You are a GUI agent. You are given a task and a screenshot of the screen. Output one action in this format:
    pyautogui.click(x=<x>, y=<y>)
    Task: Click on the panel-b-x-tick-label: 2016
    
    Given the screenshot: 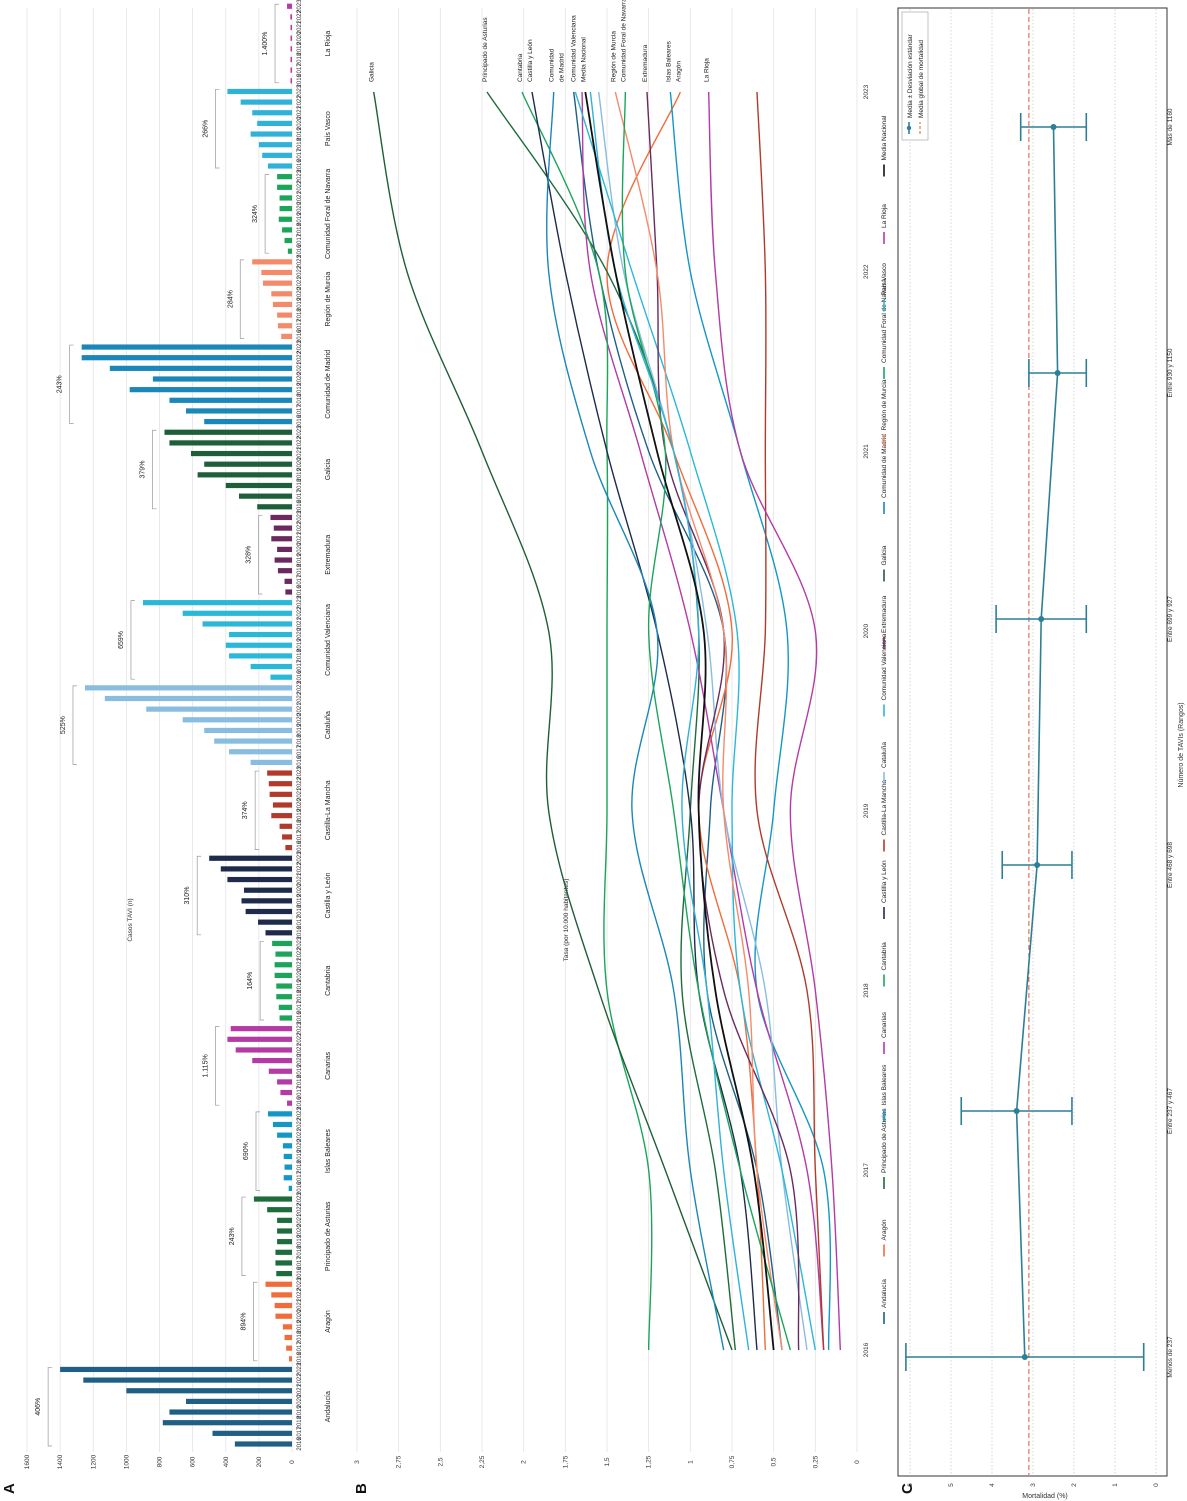 What is the action you would take?
    pyautogui.click(x=866, y=1349)
    